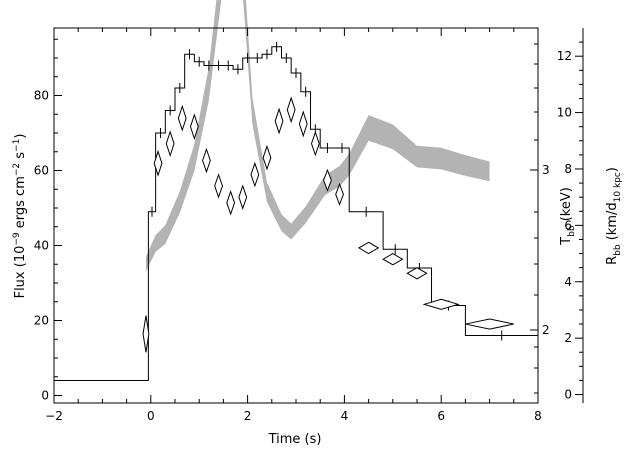 This screenshot has width=640, height=457. Describe the element at coordinates (546, 170) in the screenshot. I see `temperature-tick-label: 3` at that location.